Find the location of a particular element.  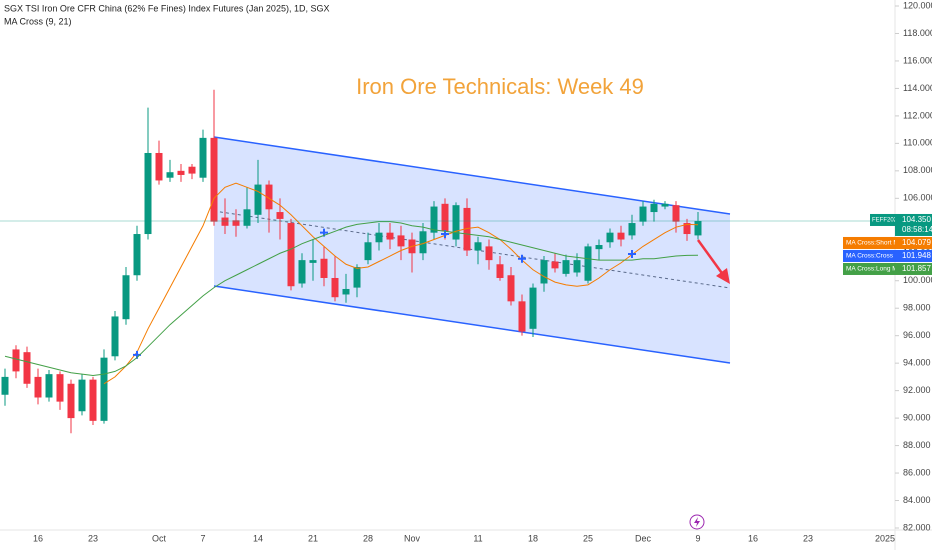

x-tick-label: 14 is located at coordinates (258, 538).